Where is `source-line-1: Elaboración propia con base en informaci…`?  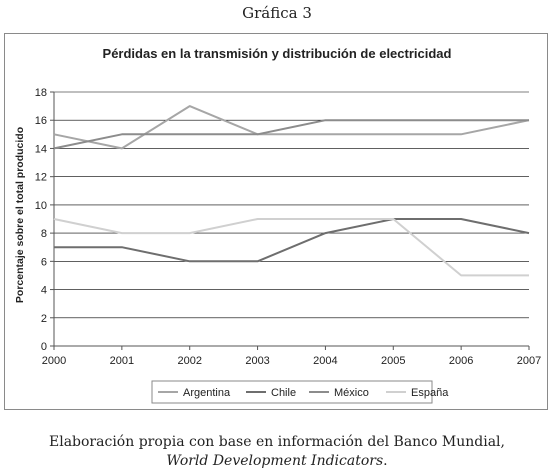 source-line-1: Elaboración propia con base en informaci… is located at coordinates (277, 442).